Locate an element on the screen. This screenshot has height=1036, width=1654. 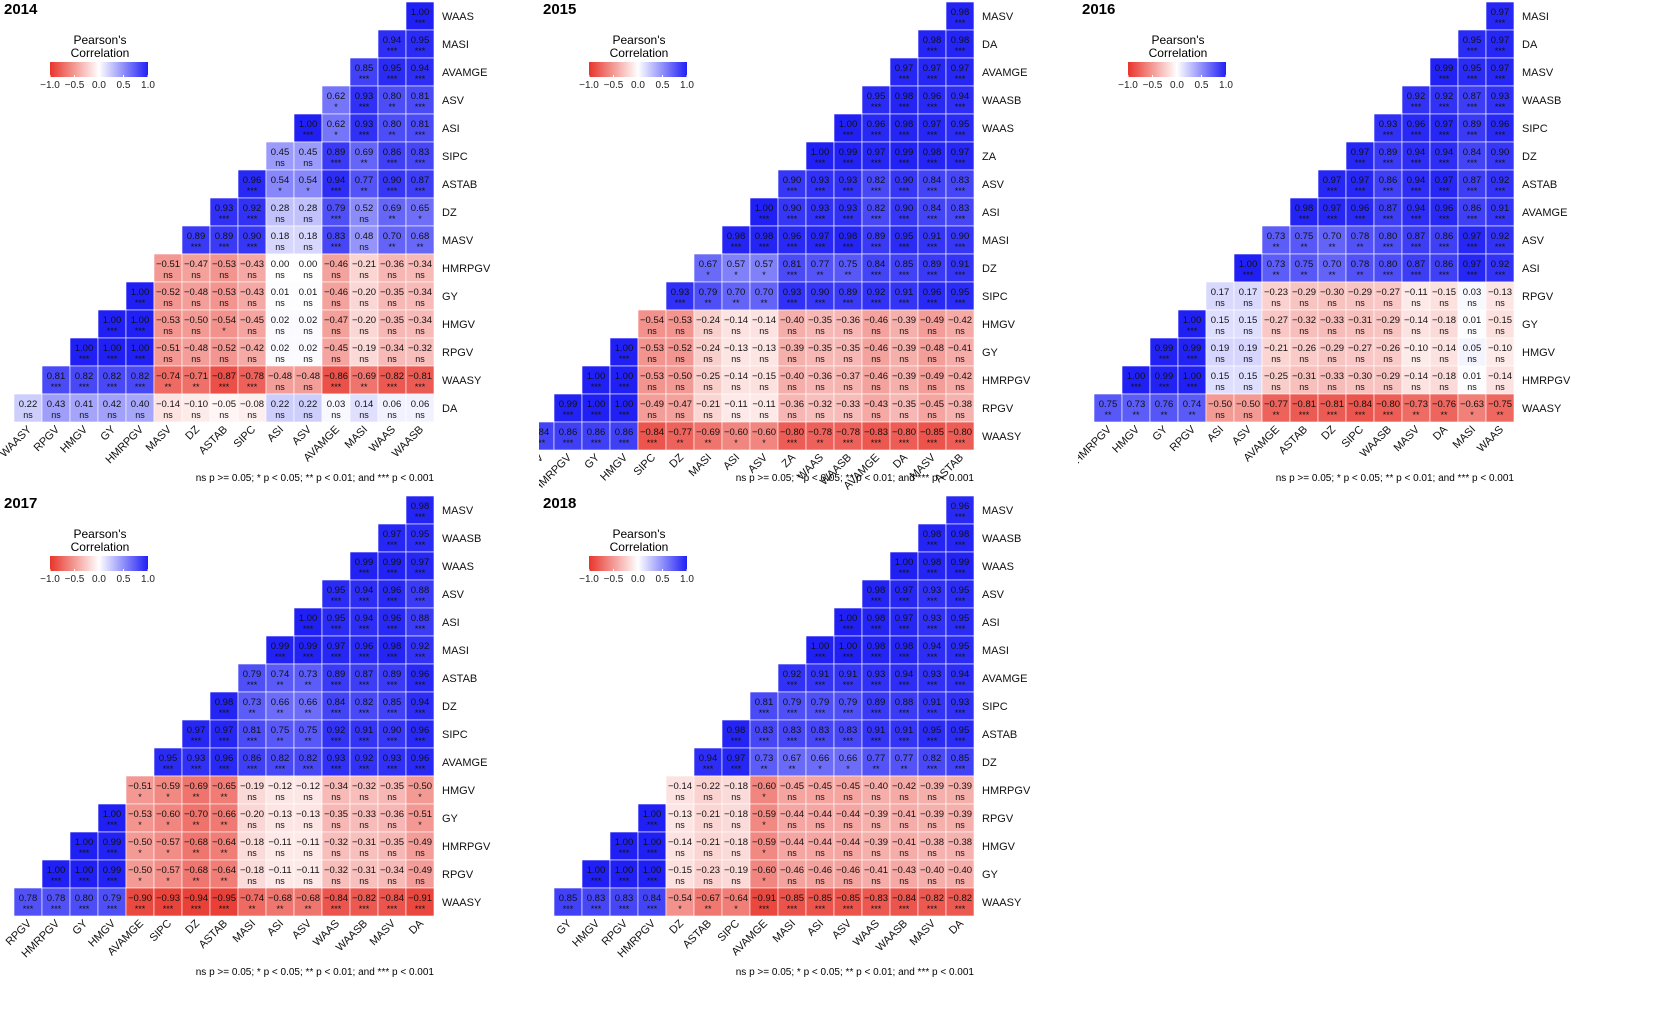
cell-value-label: 0.90 is located at coordinates (820, 292).